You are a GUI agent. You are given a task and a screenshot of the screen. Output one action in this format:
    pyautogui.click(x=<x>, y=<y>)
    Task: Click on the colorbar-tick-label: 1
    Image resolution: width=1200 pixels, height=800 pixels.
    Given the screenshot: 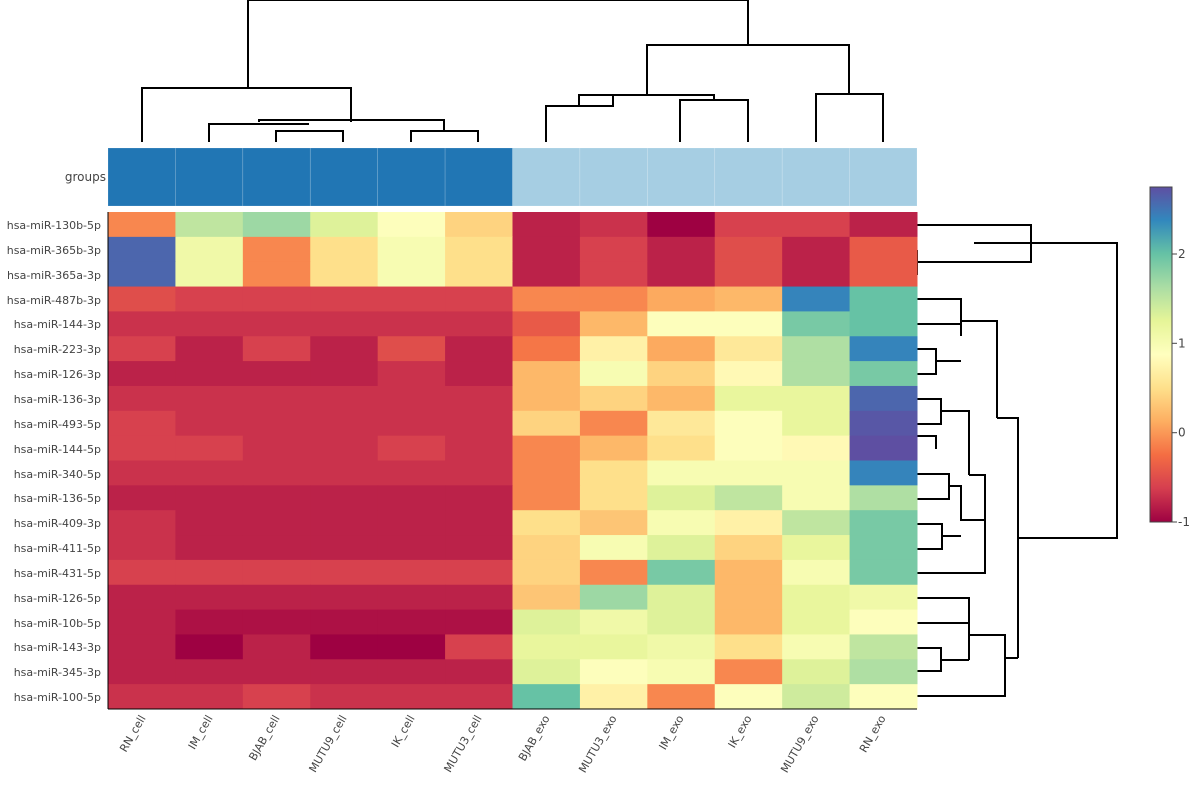 What is the action you would take?
    pyautogui.click(x=1182, y=343)
    